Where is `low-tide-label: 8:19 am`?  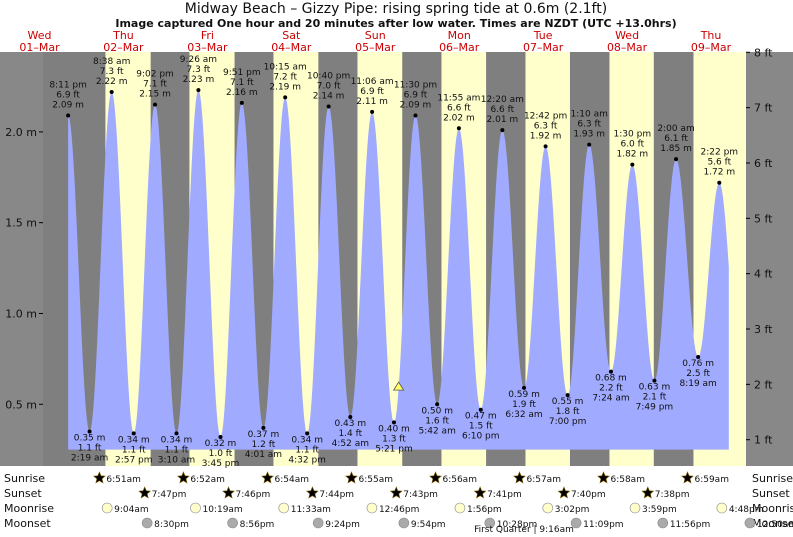
low-tide-label: 8:19 am is located at coordinates (697, 384).